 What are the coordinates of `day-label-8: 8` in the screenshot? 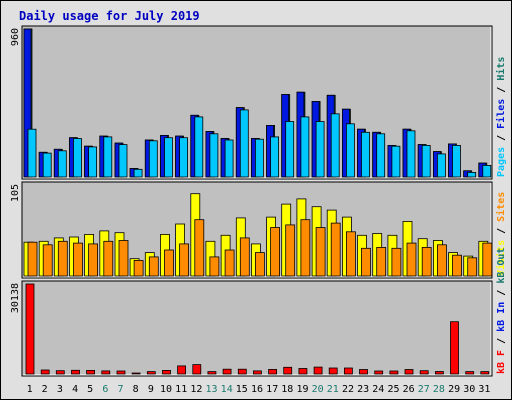 It's located at (136, 389).